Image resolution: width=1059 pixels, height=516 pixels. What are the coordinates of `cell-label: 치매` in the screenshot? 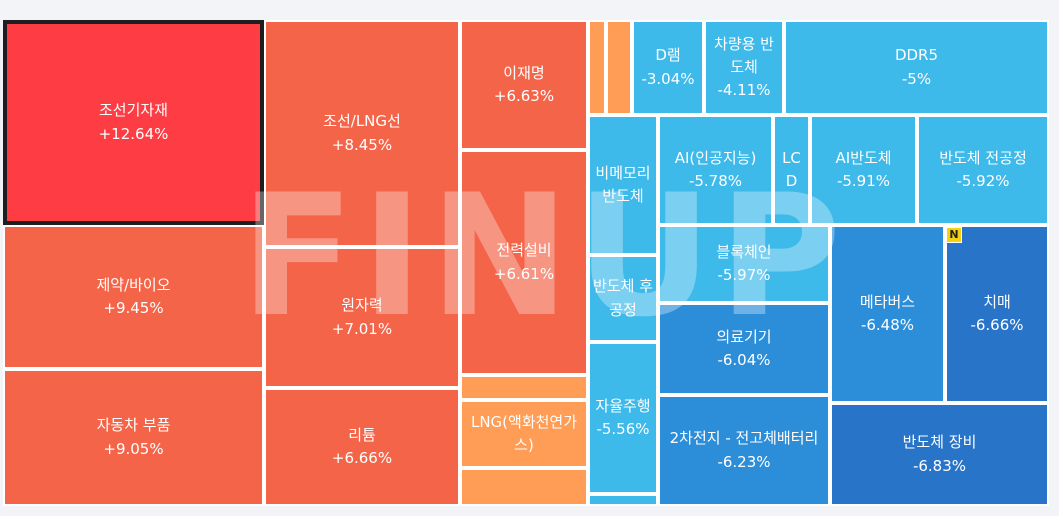 It's located at (997, 301).